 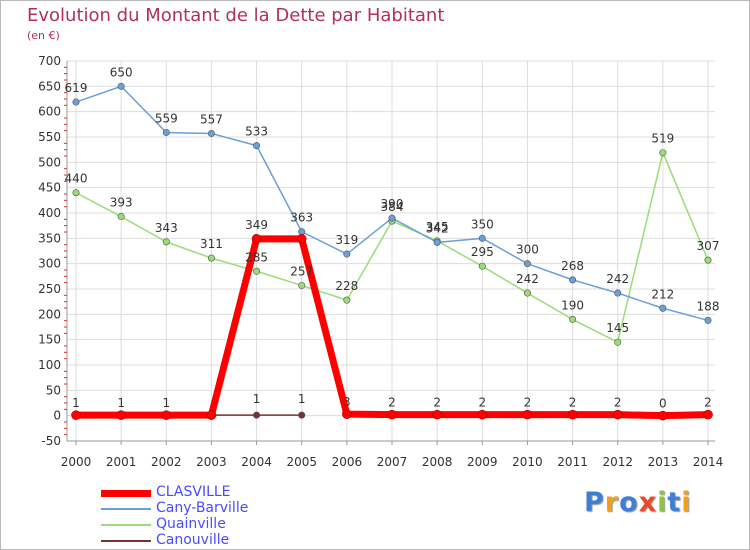 I want to click on data-label: 519, so click(x=662, y=139).